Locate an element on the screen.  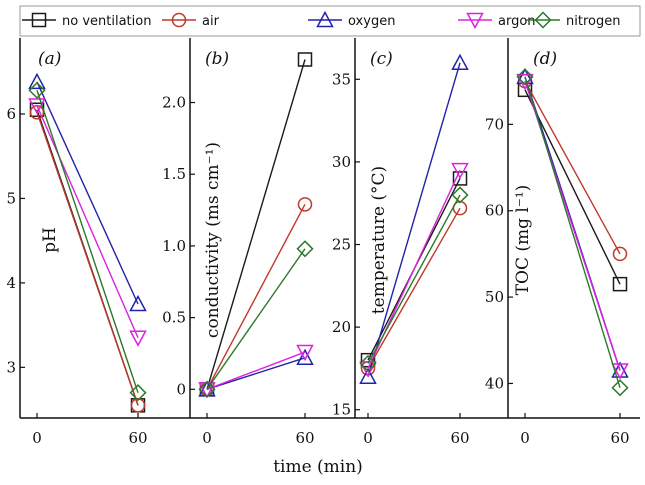
y-tick-label: 1.0 is located at coordinates (174, 246).